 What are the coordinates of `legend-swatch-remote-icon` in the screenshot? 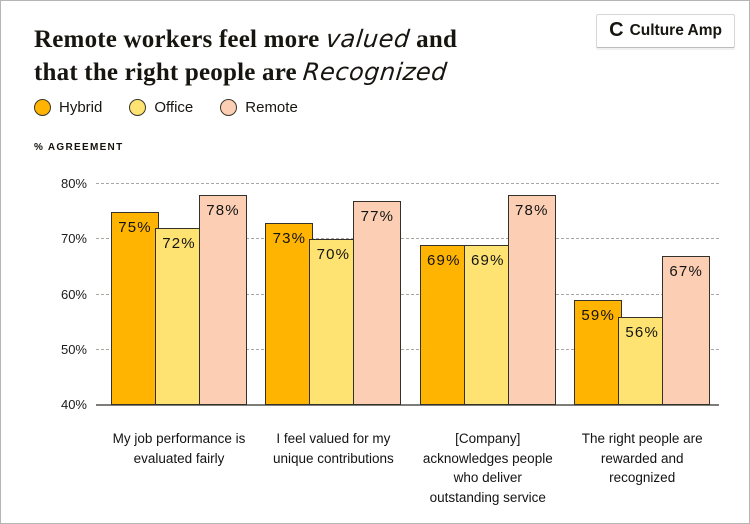 It's located at (229, 107).